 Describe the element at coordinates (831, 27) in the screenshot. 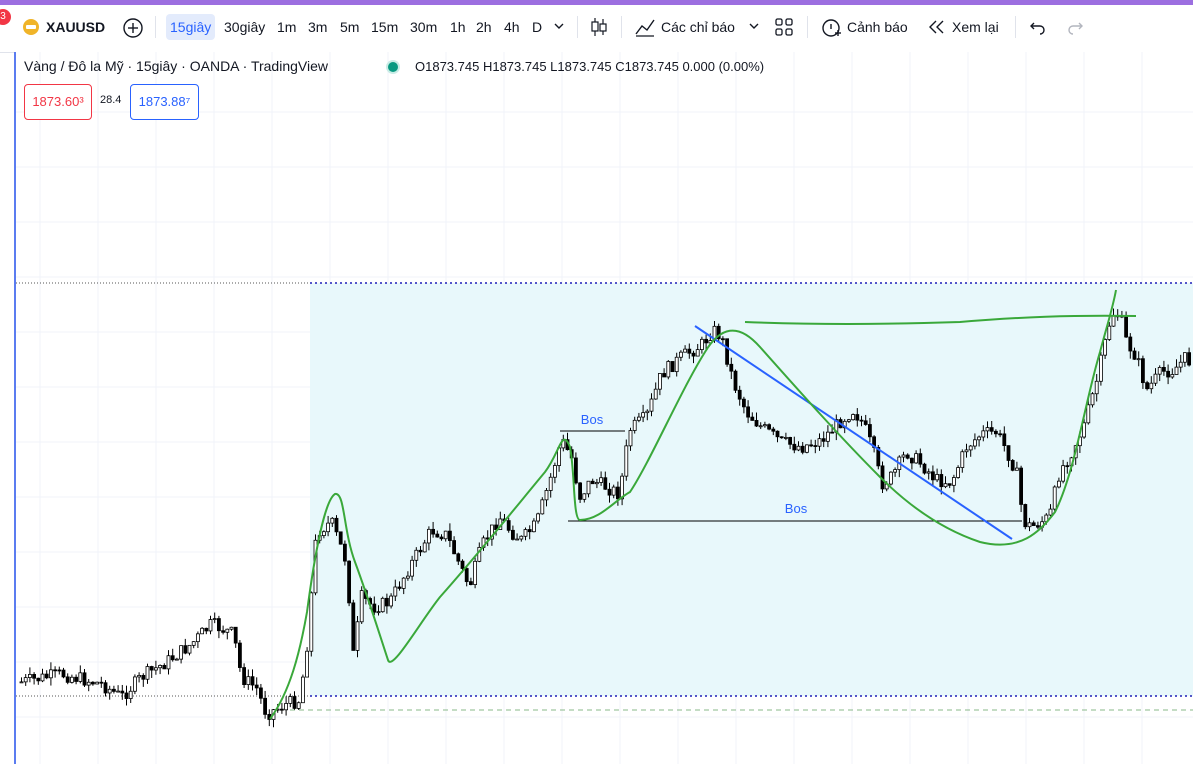

I see `alarm-clock-icon` at that location.